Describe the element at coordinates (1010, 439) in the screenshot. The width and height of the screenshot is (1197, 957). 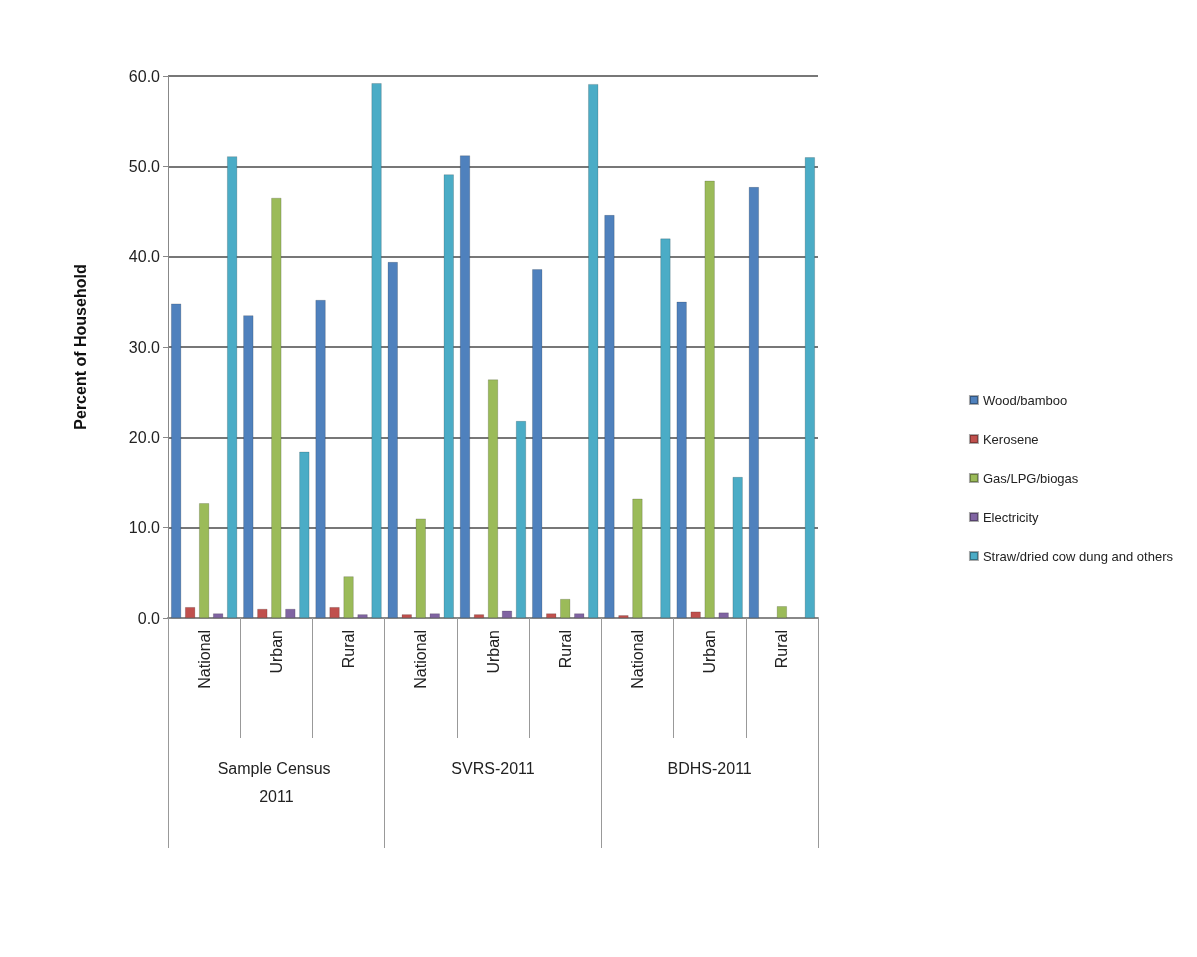
I see `legend-label: Kerosene` at that location.